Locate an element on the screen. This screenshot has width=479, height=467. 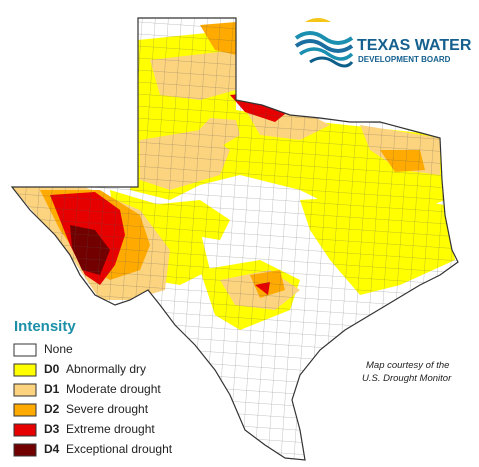
credit-line1: Map courtesy of the is located at coordinates (407, 365).